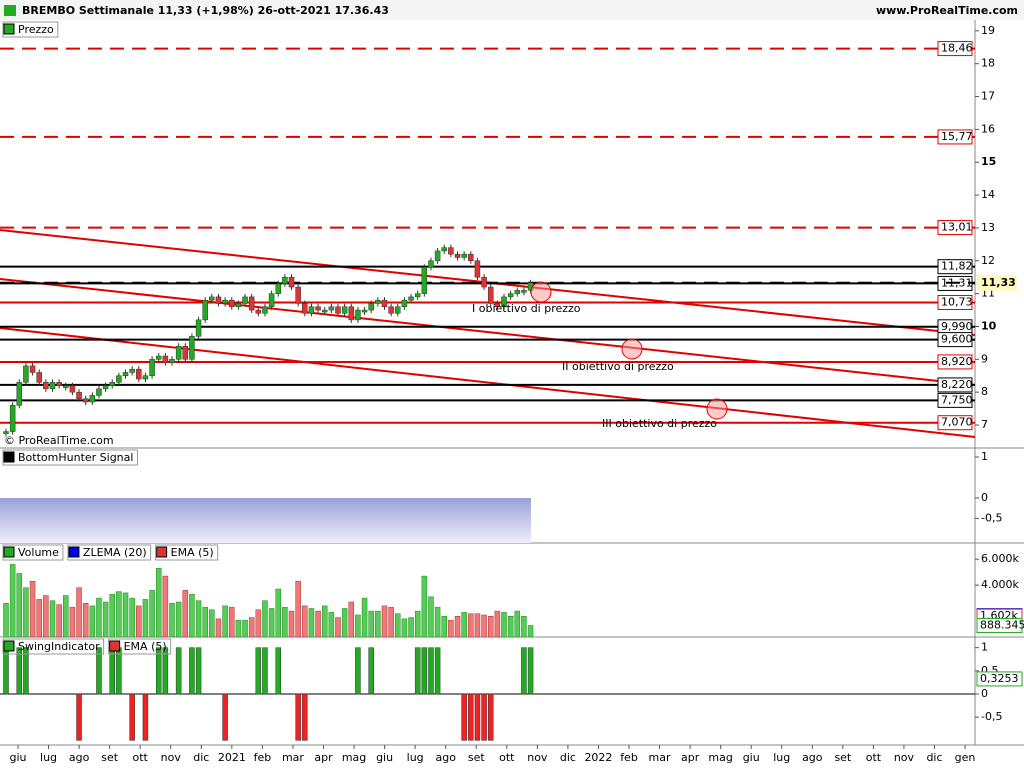 The width and height of the screenshot is (1024, 772). Describe the element at coordinates (957, 266) in the screenshot. I see `level-label: 11,82` at that location.